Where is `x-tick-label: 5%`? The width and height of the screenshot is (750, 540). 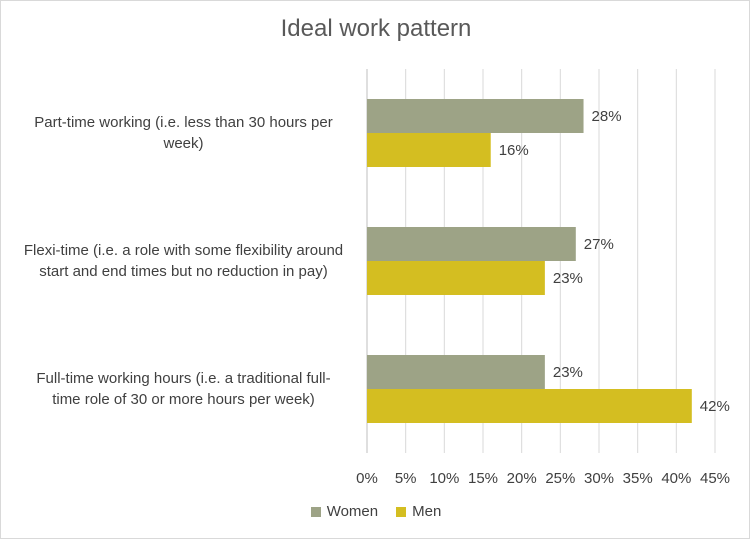
x-tick-label: 5% is located at coordinates (406, 478).